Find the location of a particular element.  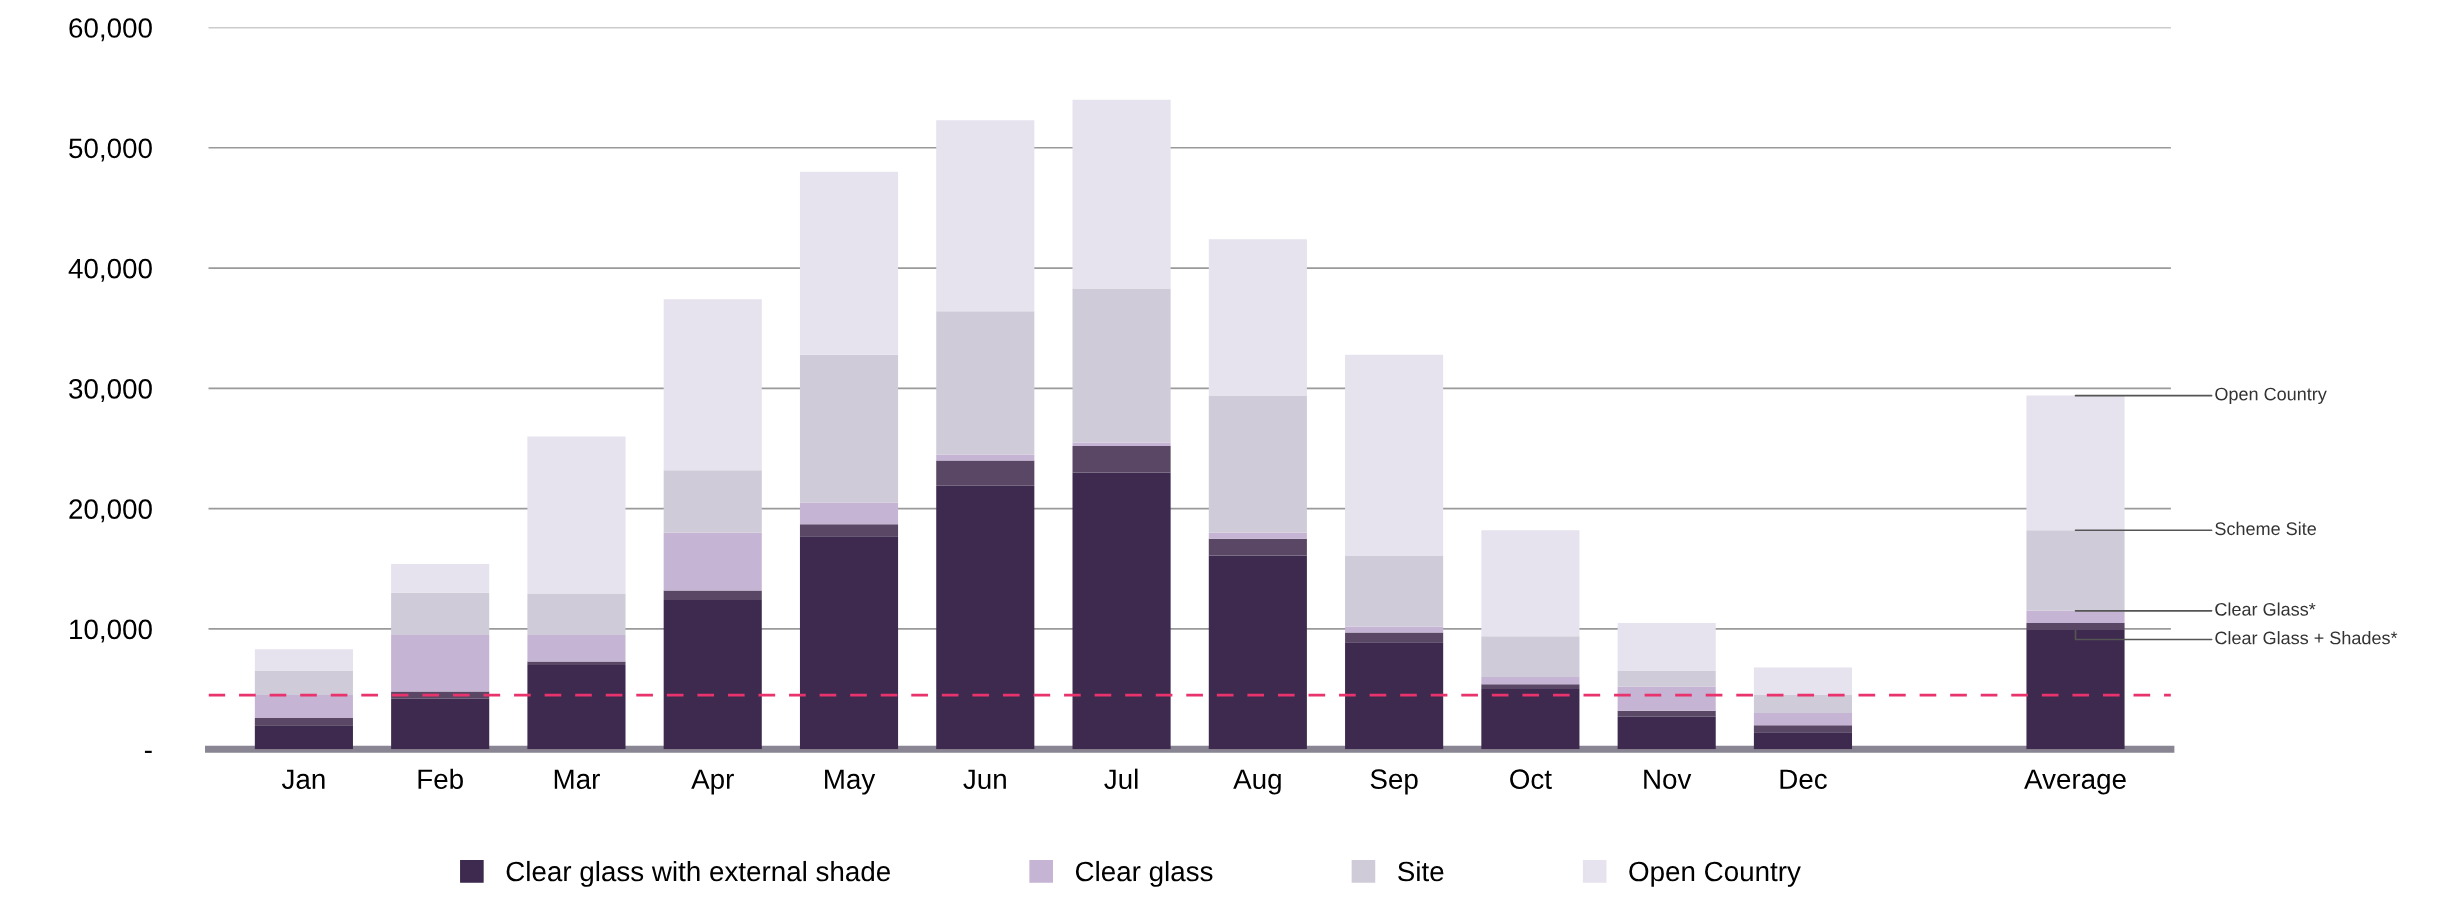

y-tick-label: 60,000 is located at coordinates (110, 30).